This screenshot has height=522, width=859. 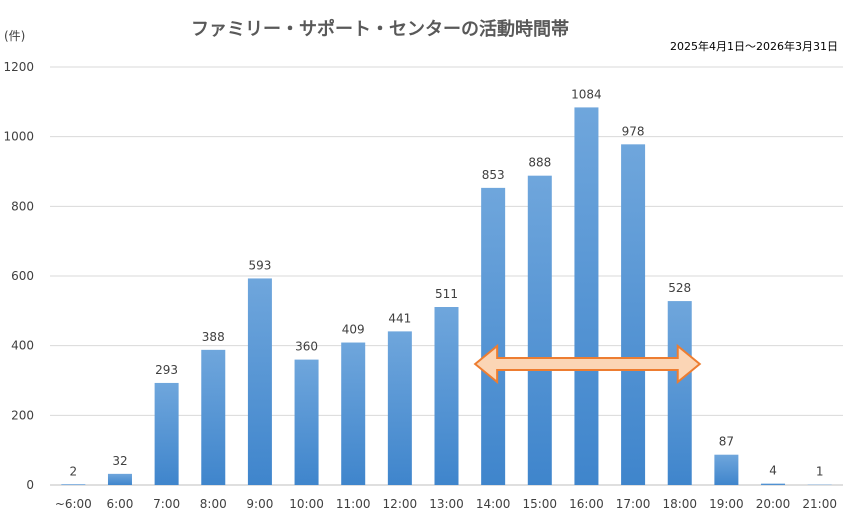 I want to click on x-tick-label: 10:00, so click(x=306, y=504).